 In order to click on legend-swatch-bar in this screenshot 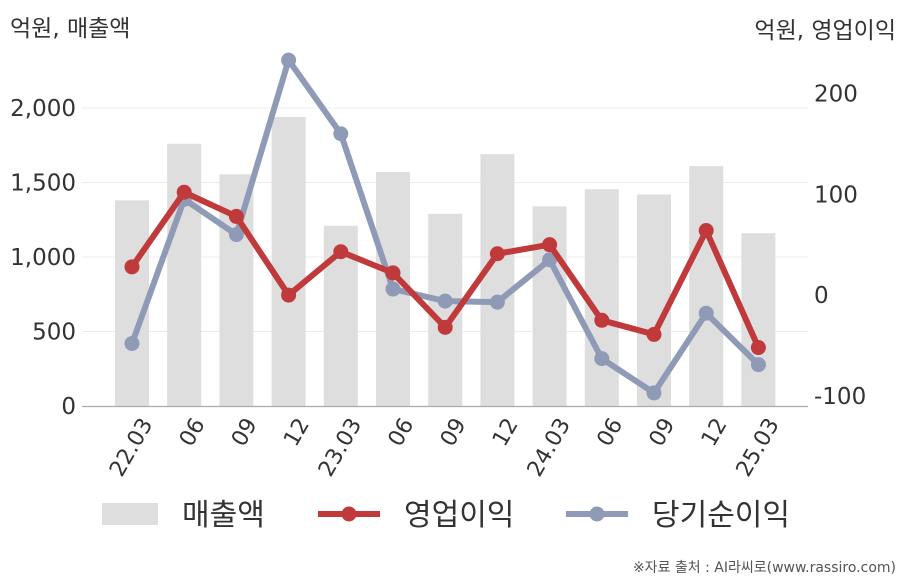, I will do `click(130, 514)`.